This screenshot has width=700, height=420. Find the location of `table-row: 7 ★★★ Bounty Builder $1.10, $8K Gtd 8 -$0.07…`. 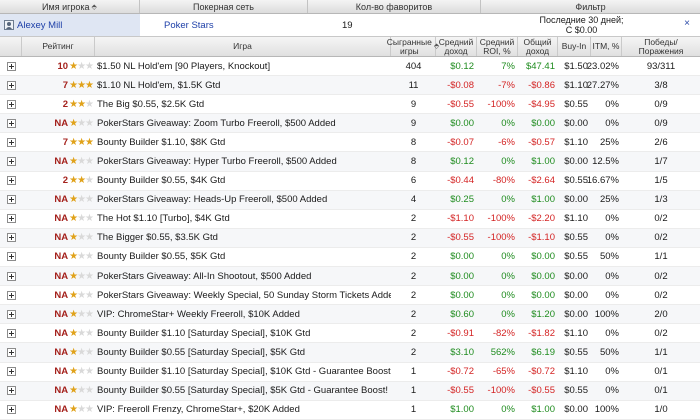

table-row: 7 ★★★ Bounty Builder $1.10, $8K Gtd 8 -$0.07… is located at coordinates (350, 143).